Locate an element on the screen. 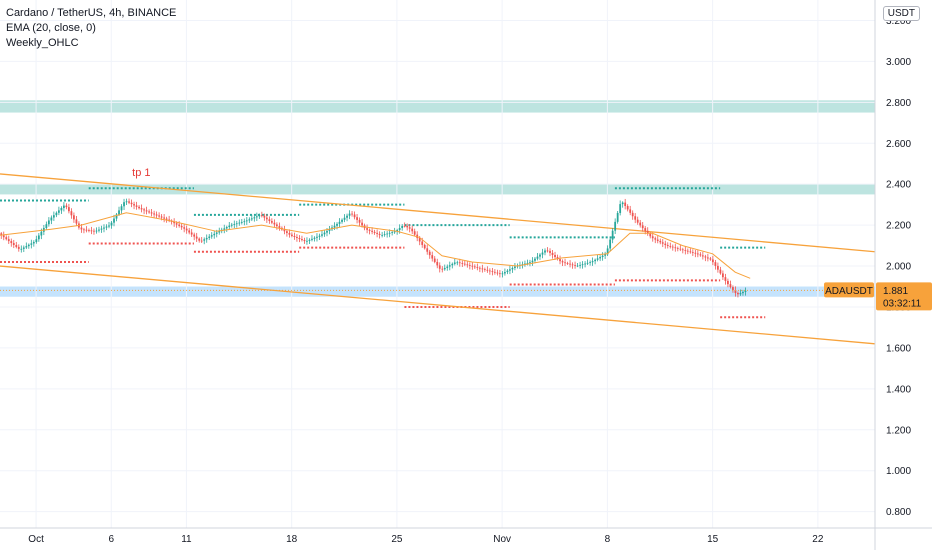 This screenshot has width=932, height=550. weekly-ohlc-indicator-label: Weekly_OHLC is located at coordinates (42, 43).